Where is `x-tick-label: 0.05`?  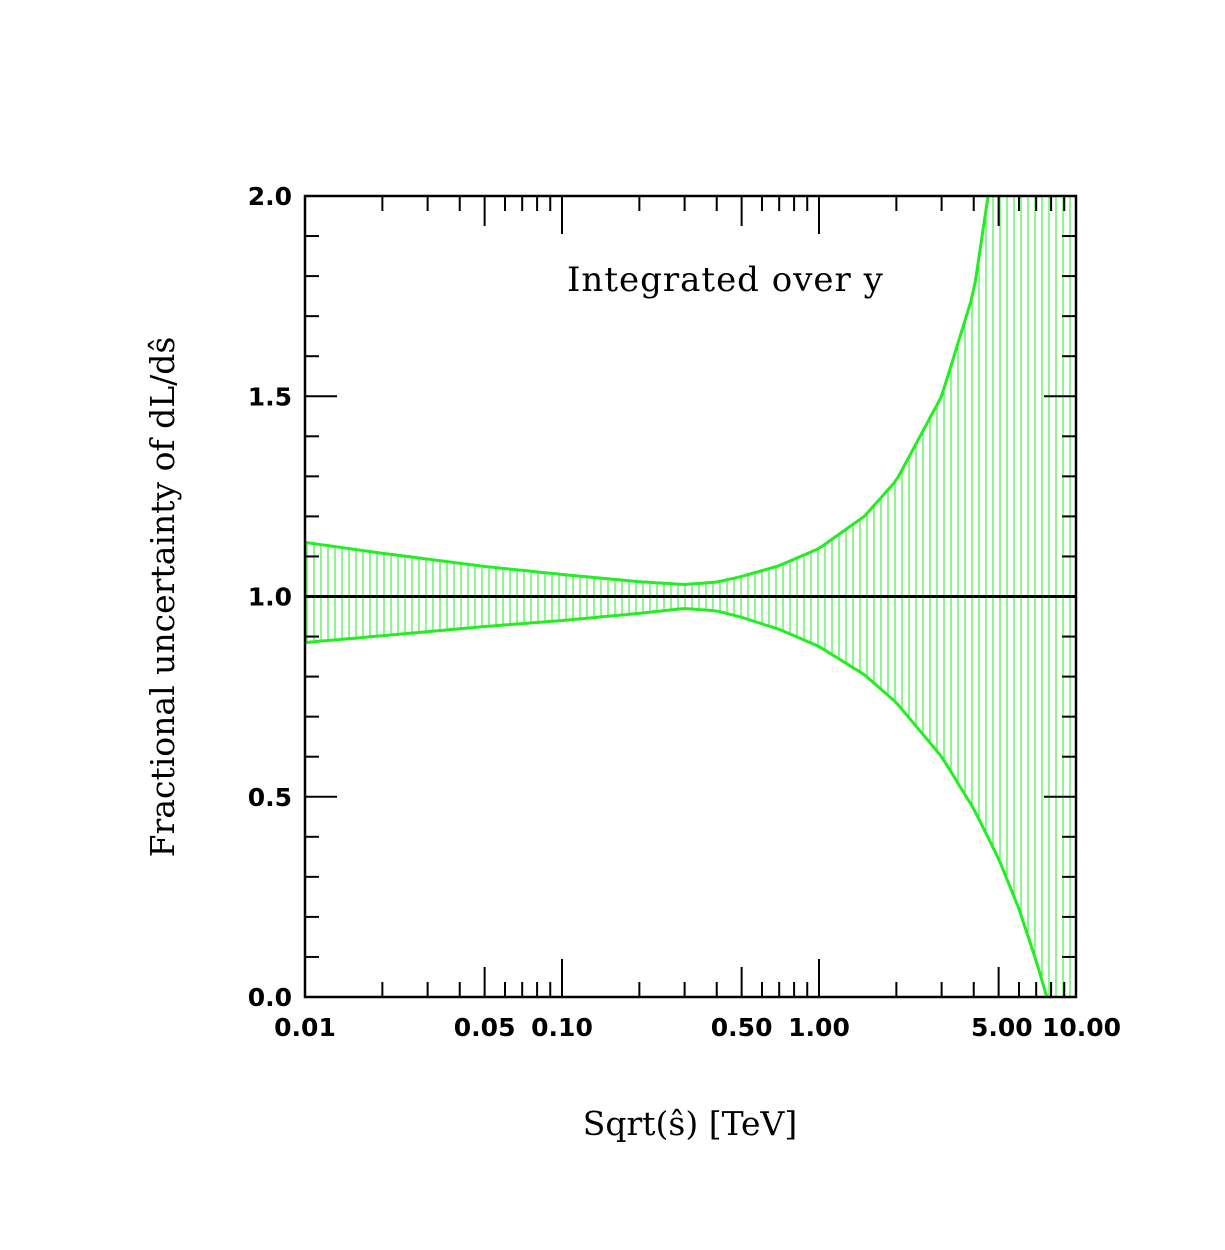 x-tick-label: 0.05 is located at coordinates (485, 1027).